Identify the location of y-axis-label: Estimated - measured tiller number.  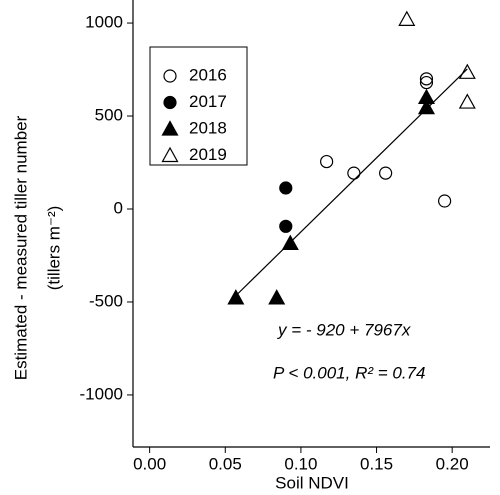
(20, 247).